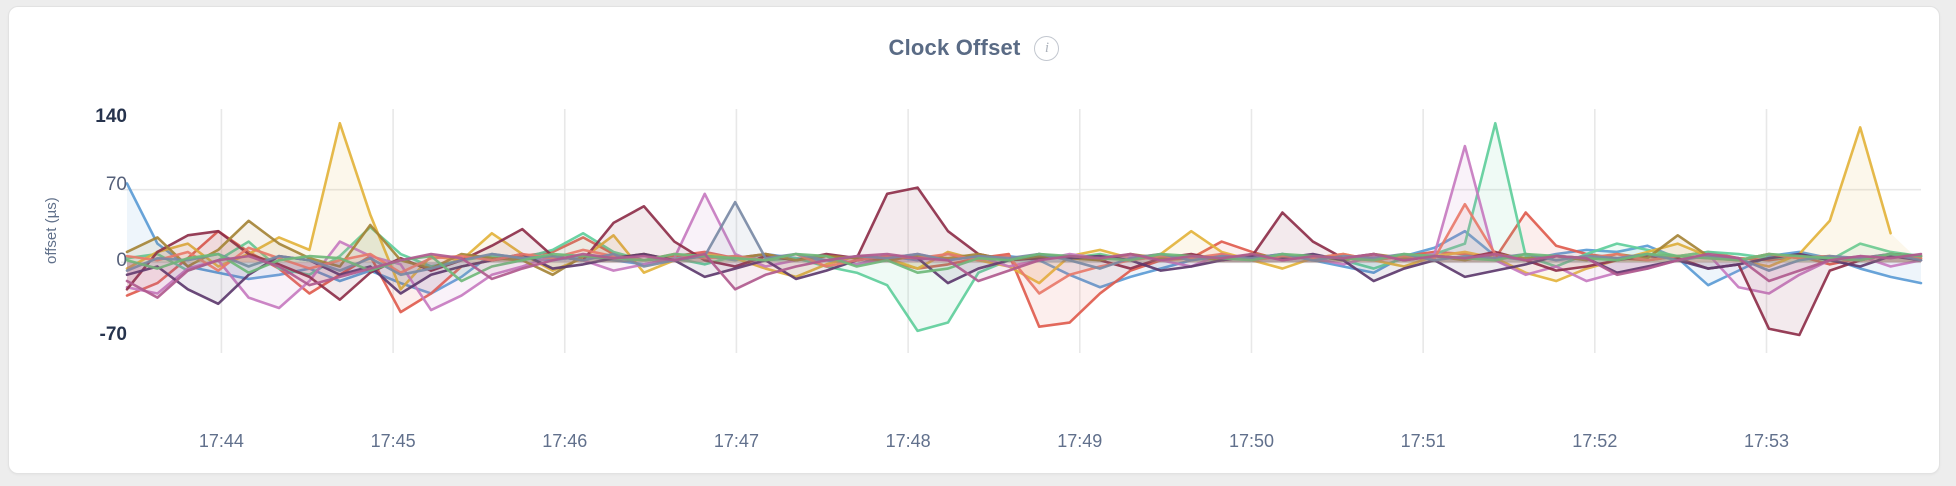  What do you see at coordinates (908, 441) in the screenshot?
I see `x-tick-17-48: 17:48` at bounding box center [908, 441].